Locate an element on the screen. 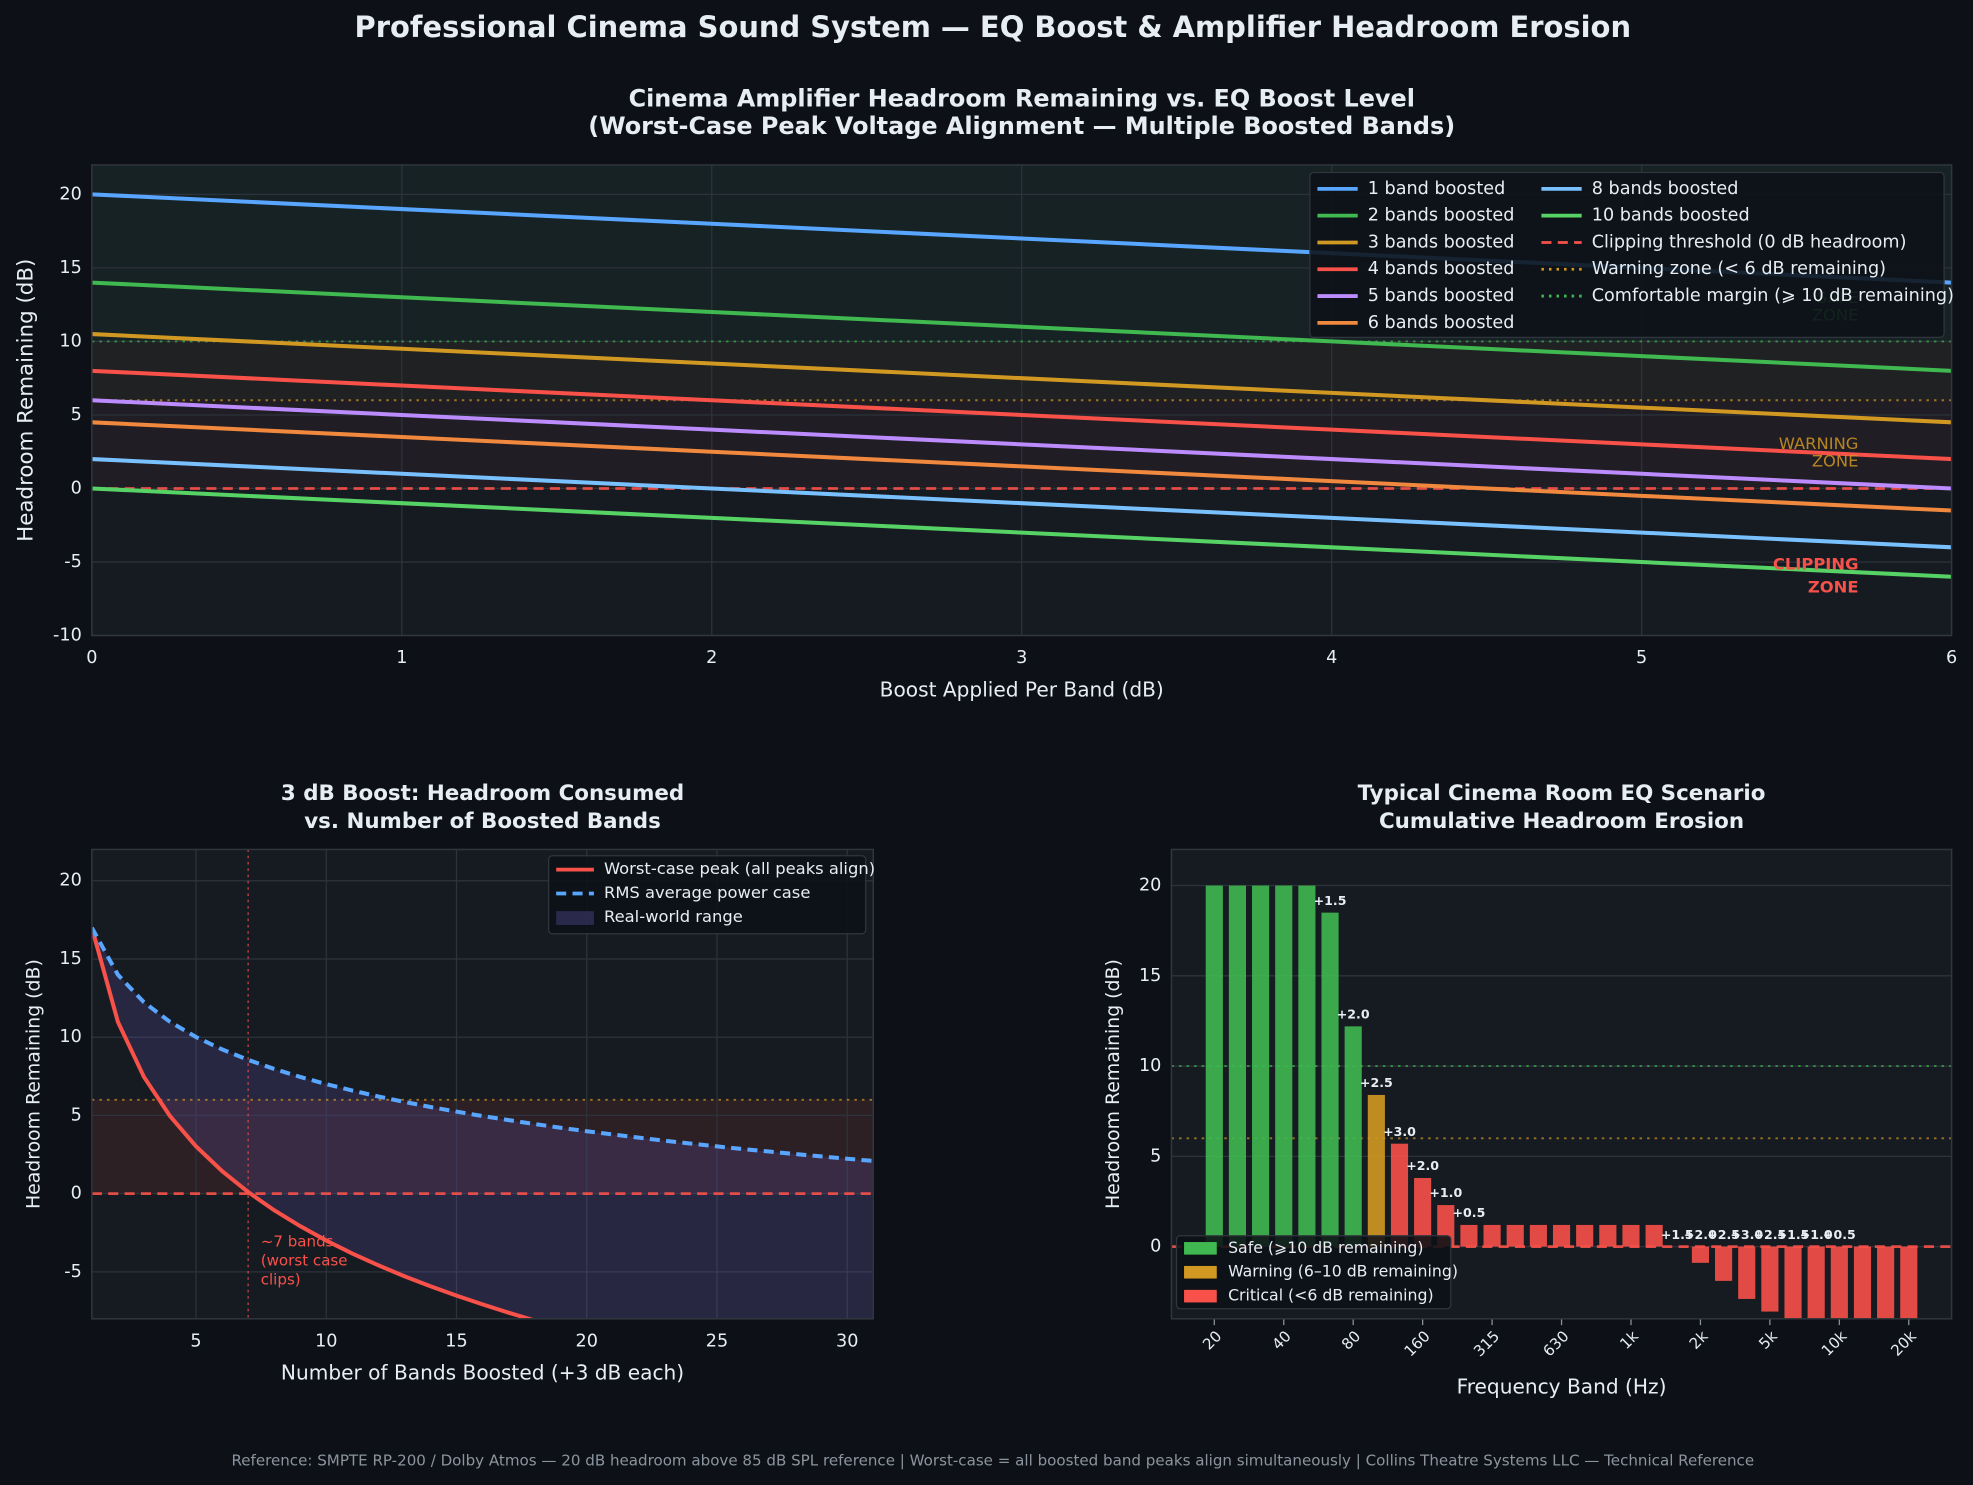 The image size is (1973, 1485). legend-label: 2 bands boosted is located at coordinates (1441, 216).